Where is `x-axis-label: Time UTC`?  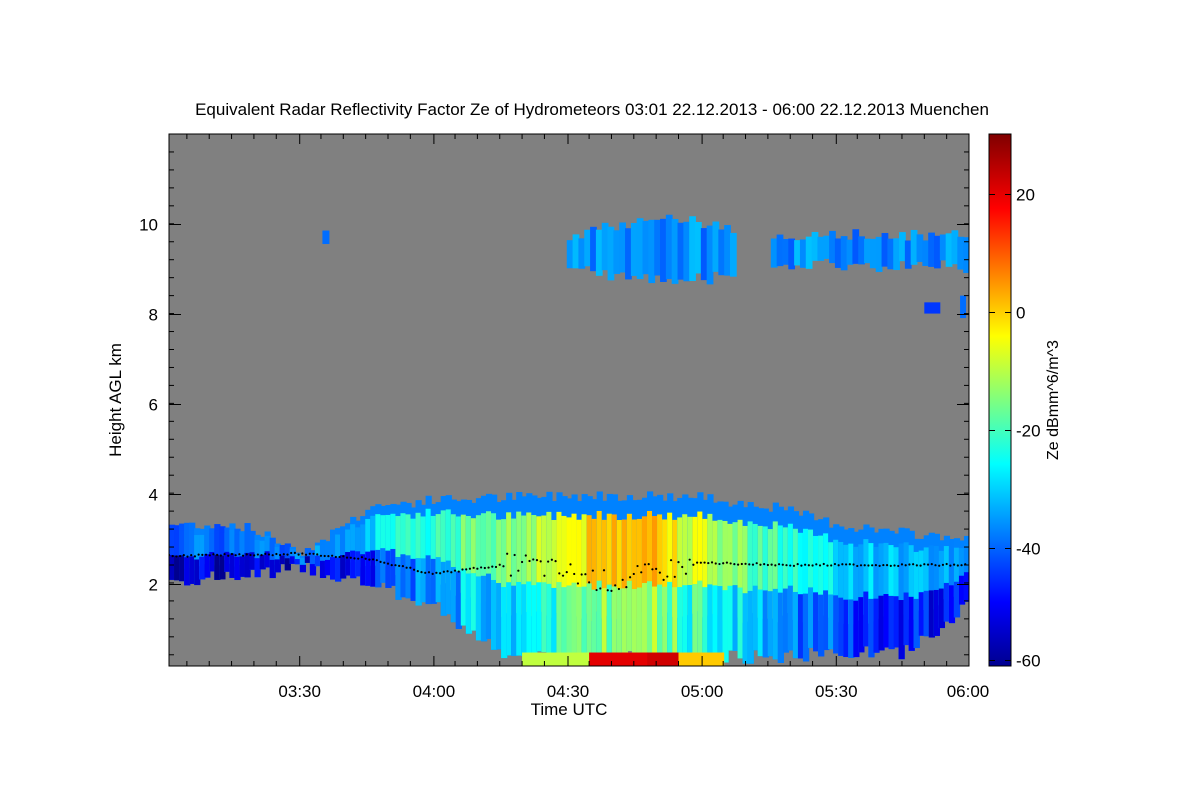 x-axis-label: Time UTC is located at coordinates (569, 709).